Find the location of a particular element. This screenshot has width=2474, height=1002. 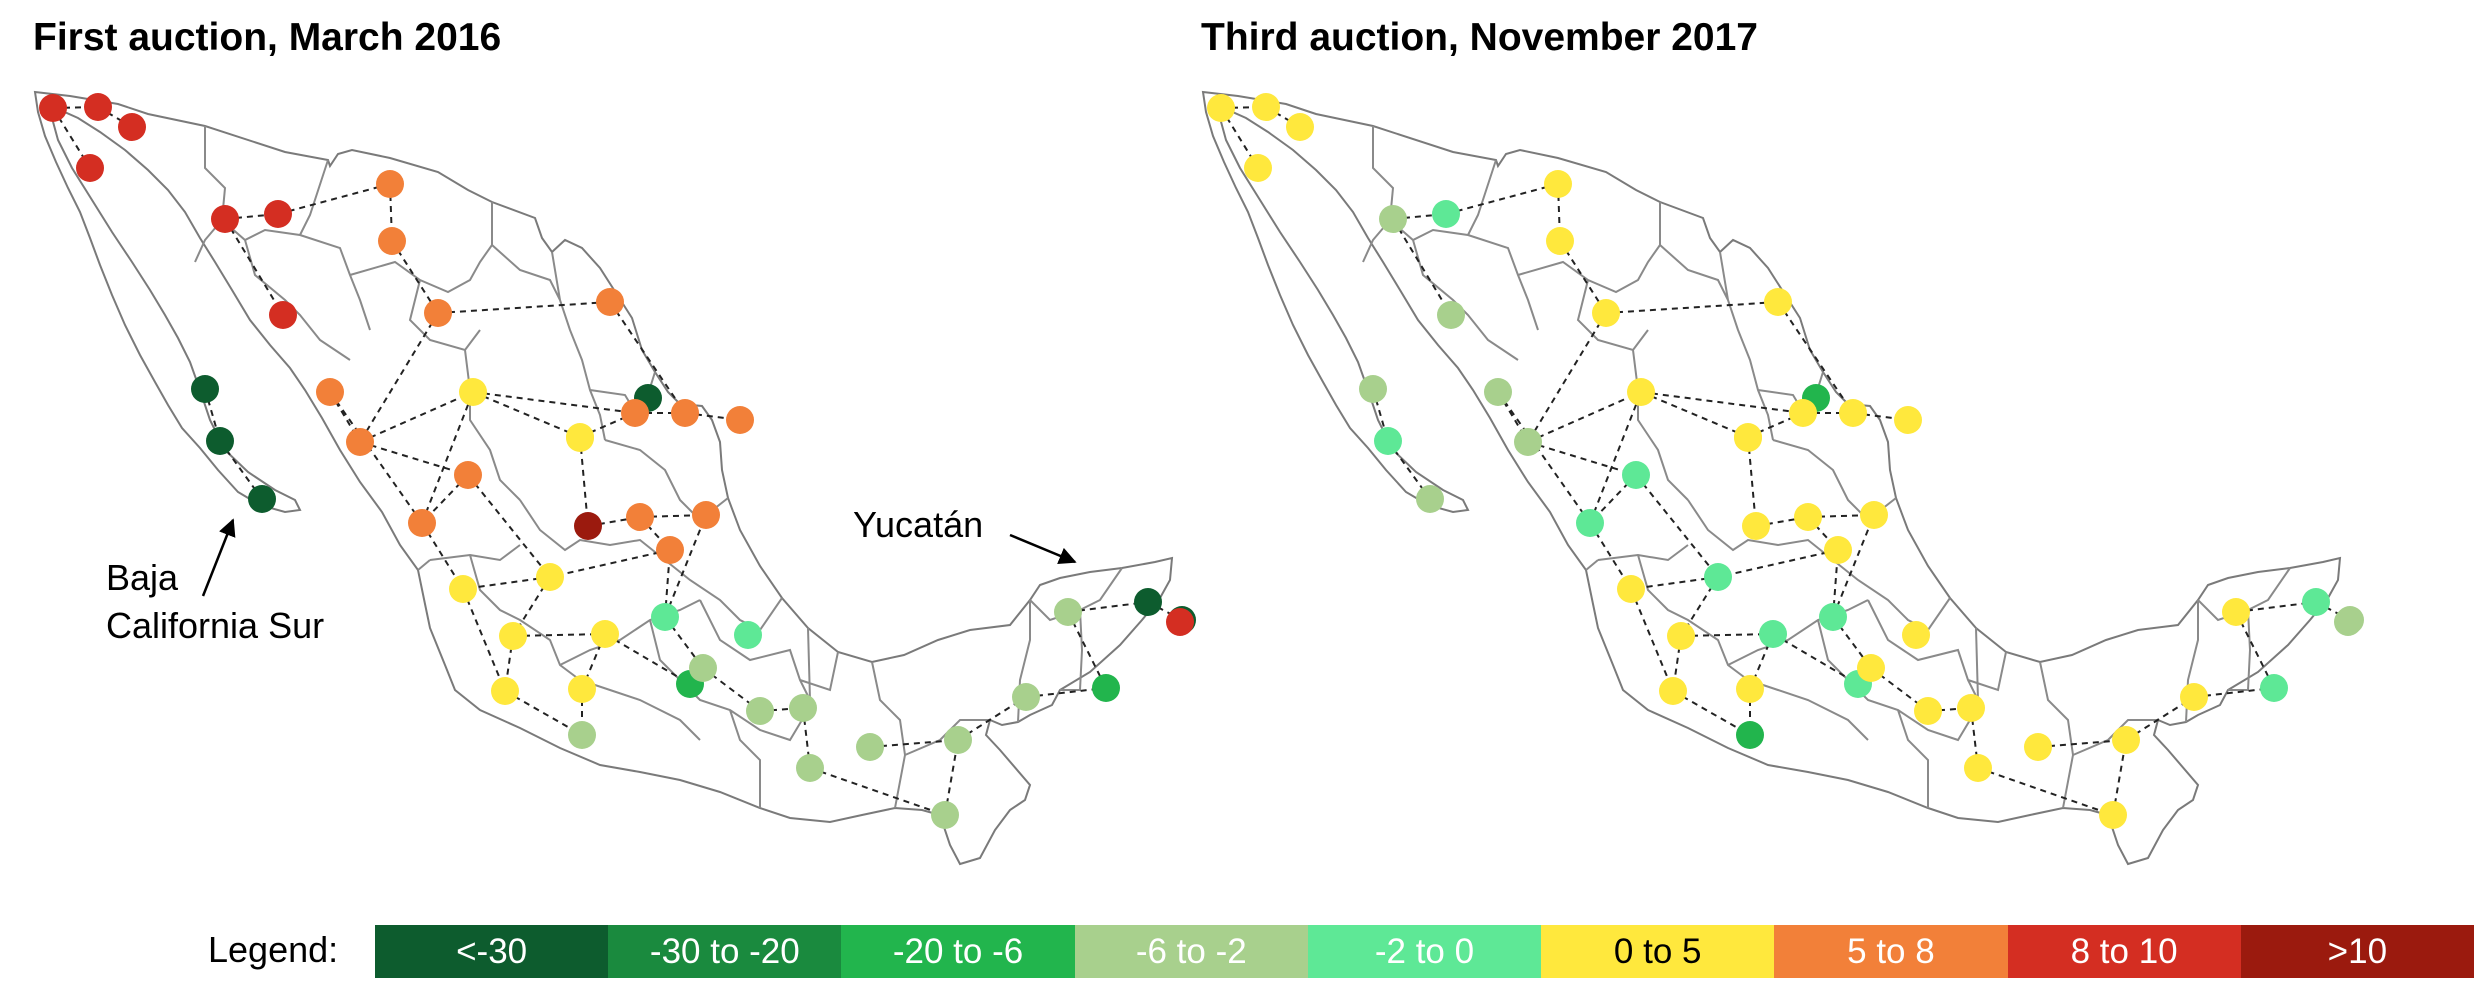

legend-bin: <-30 is located at coordinates (492, 951).